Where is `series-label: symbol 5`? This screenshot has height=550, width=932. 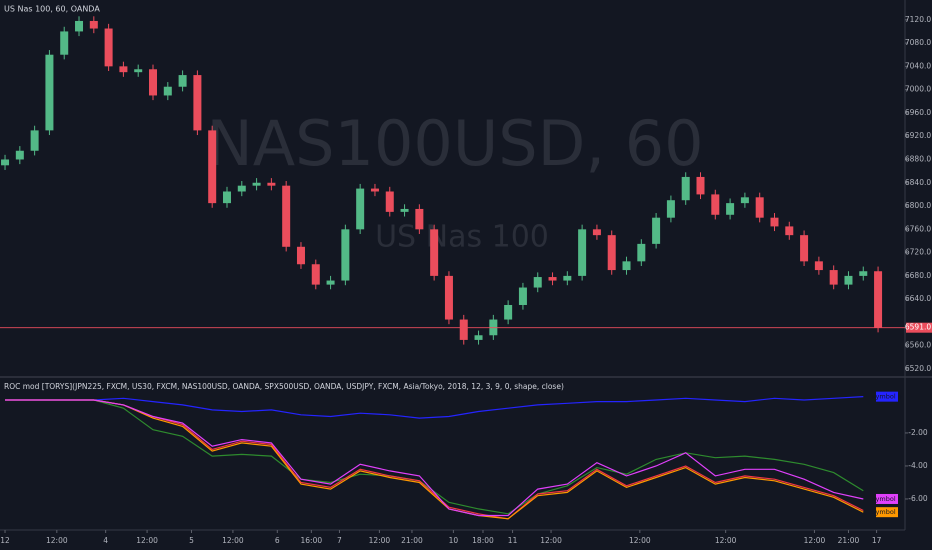
series-label: symbol 5 is located at coordinates (887, 397).